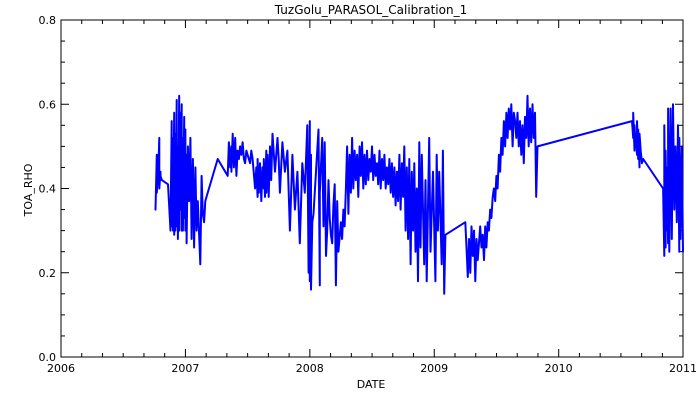  Describe the element at coordinates (48, 20) in the screenshot. I see `y-tick-label: 0.8` at that location.